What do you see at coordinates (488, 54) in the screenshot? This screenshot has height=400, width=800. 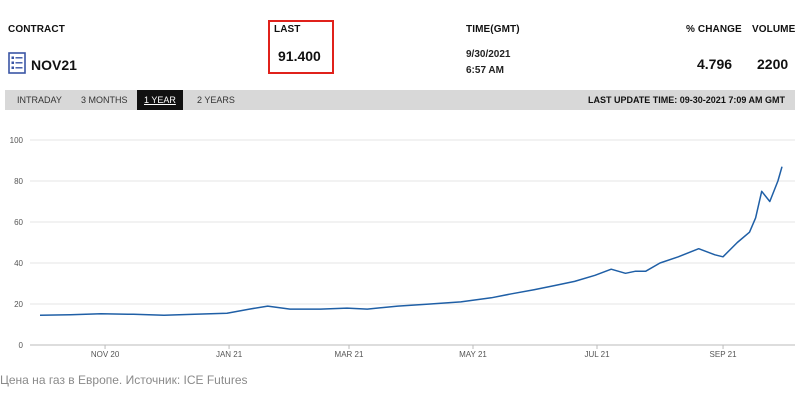 I see `time-date: 9/30/2021` at bounding box center [488, 54].